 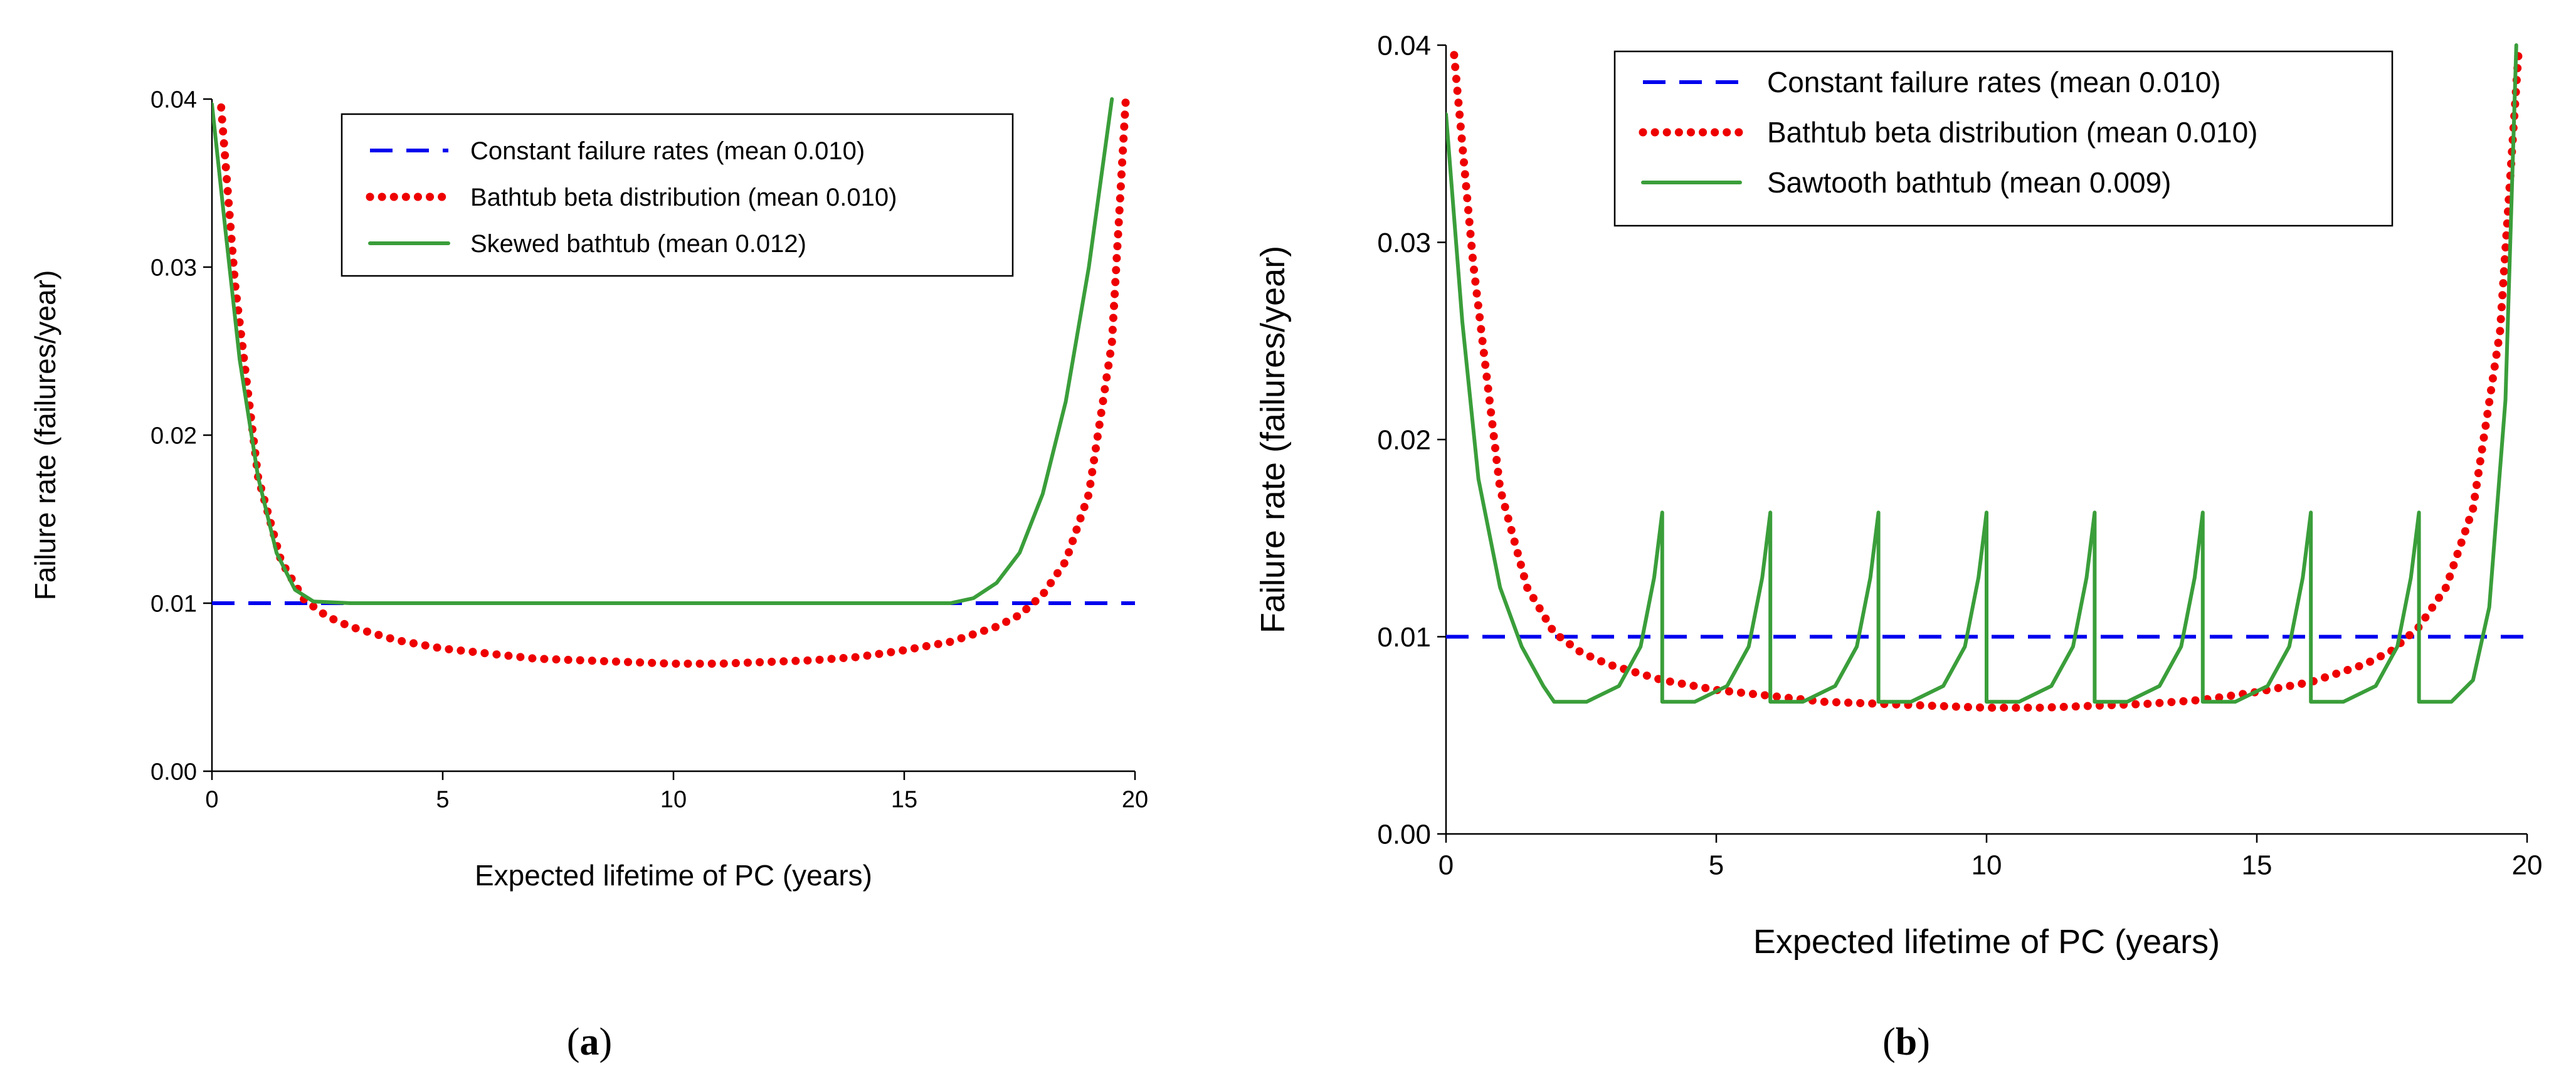 What do you see at coordinates (1969, 182) in the screenshot?
I see `legend-label: Sawtooth bathtub (mean 0.009)` at bounding box center [1969, 182].